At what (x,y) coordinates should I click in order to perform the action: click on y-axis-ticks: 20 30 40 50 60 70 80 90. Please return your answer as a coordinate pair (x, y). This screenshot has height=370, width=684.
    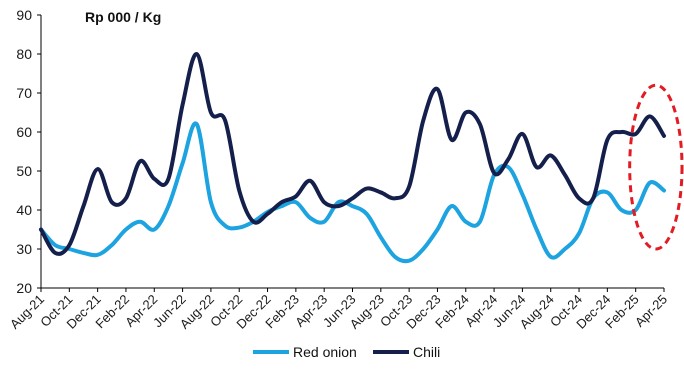
    Looking at the image, I should click on (28, 151).